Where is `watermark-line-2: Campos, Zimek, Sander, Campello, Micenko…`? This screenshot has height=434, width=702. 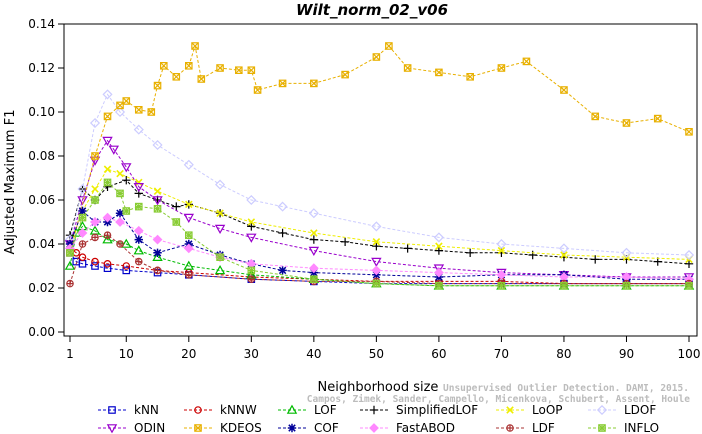 watermark-line-2: Campos, Zimek, Sander, Campello, Micenko… is located at coordinates (498, 399).